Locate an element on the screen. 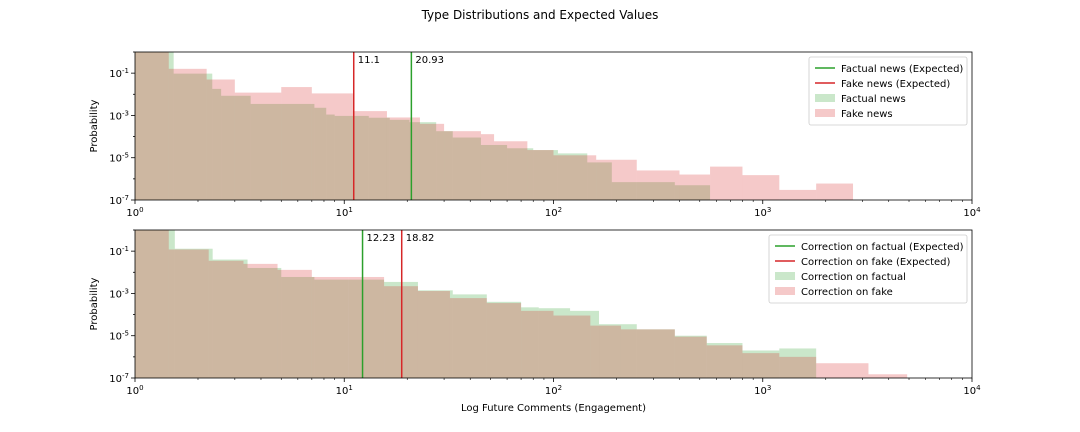  legend-entry-label: Fake news (Expected) is located at coordinates (895, 84).